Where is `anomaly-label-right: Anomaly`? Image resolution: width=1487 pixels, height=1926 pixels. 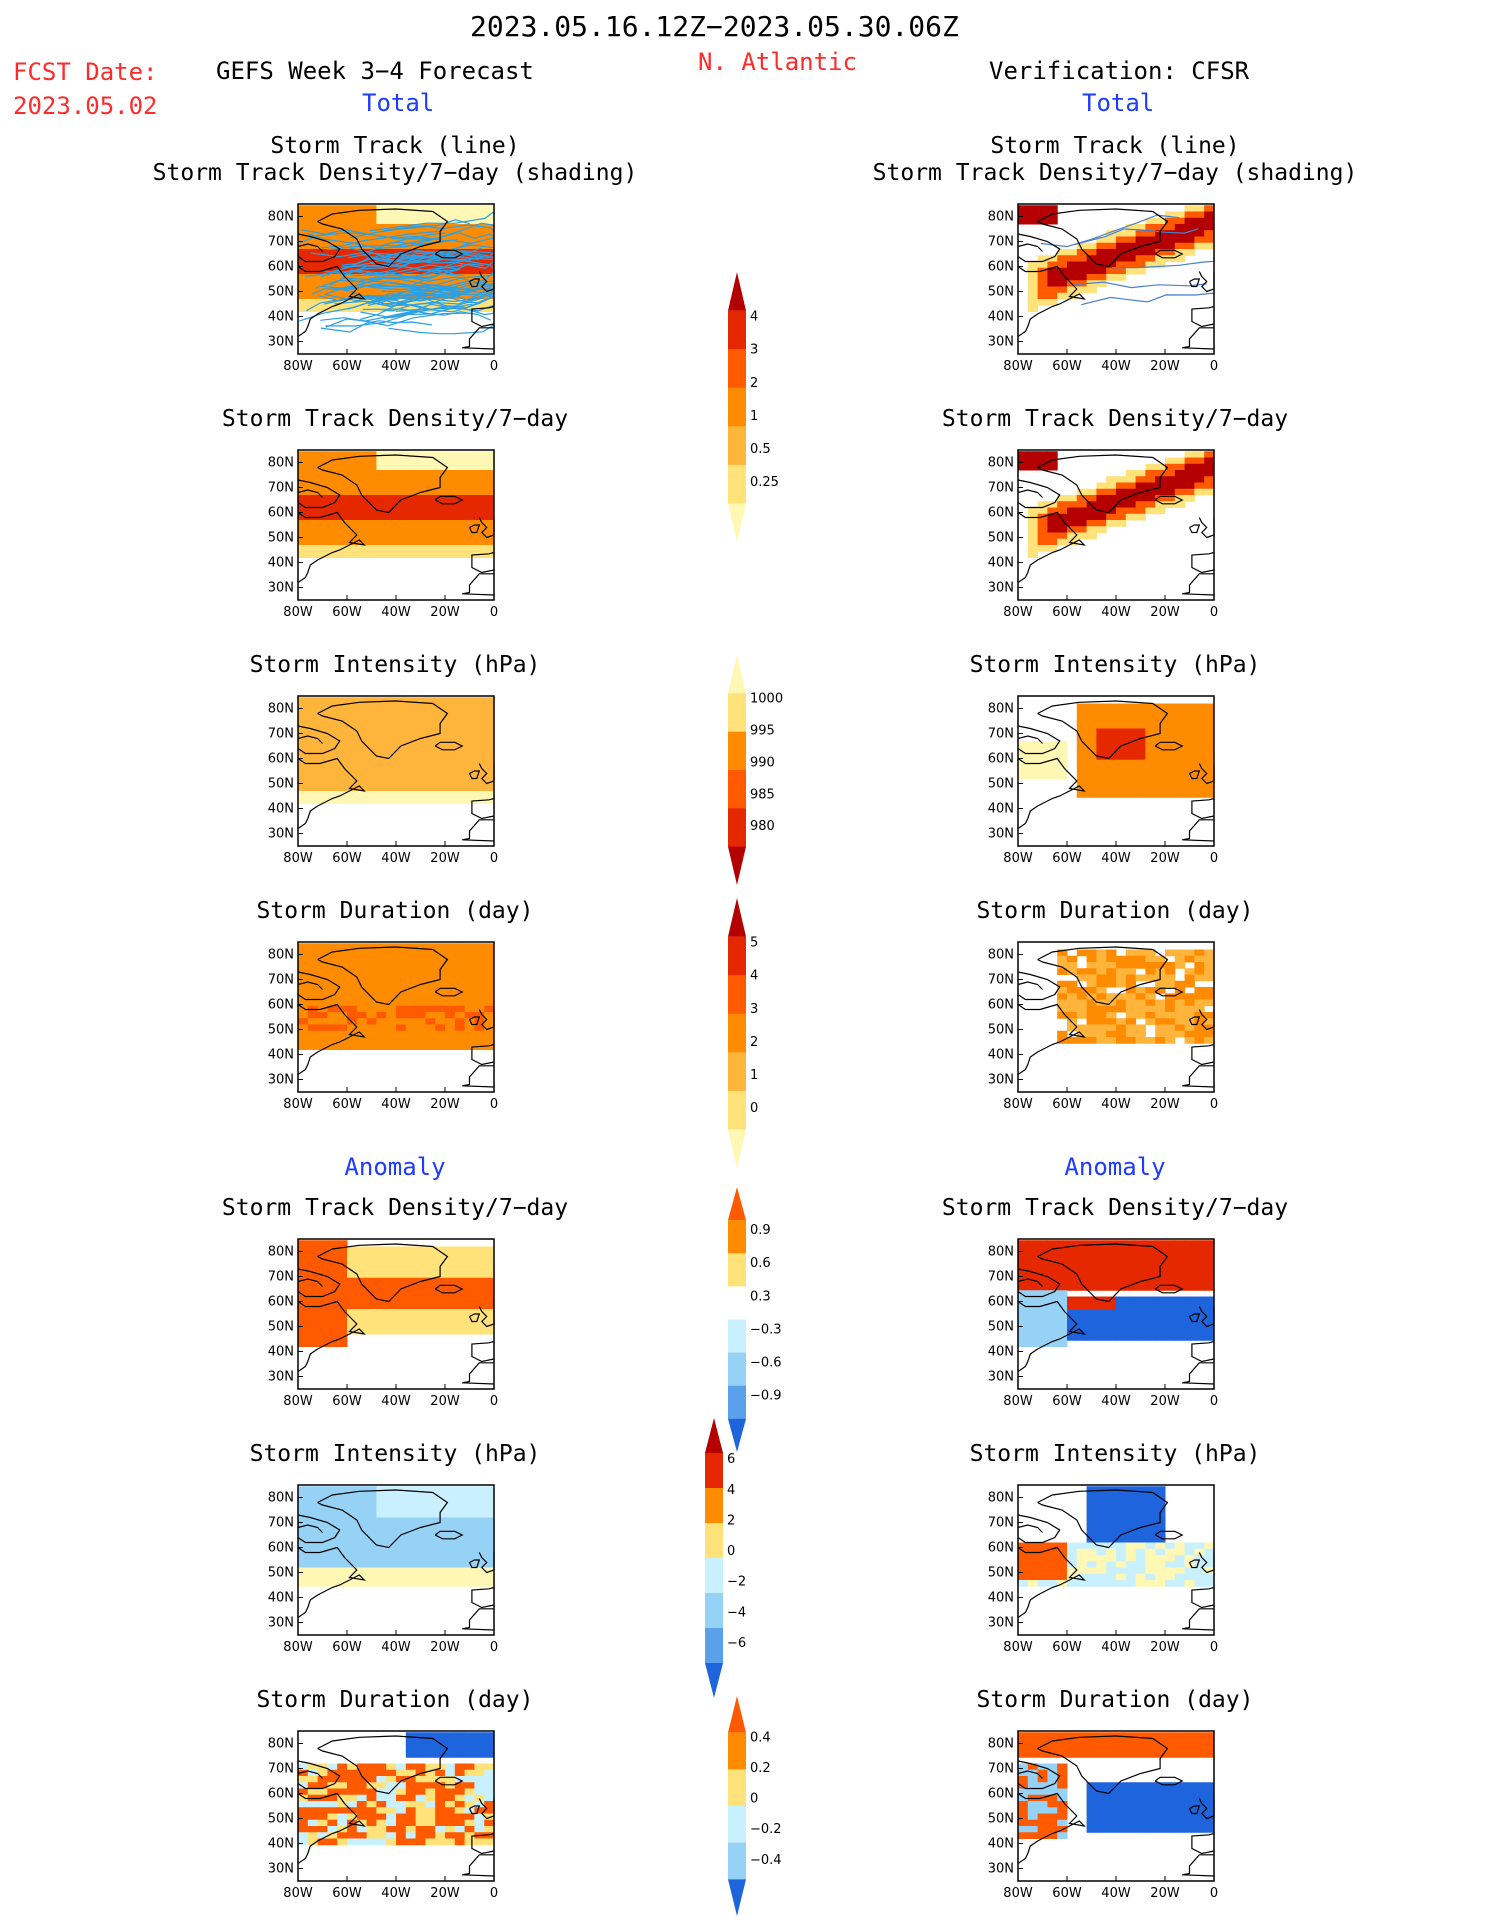
anomaly-label-right: Anomaly is located at coordinates (1115, 1167).